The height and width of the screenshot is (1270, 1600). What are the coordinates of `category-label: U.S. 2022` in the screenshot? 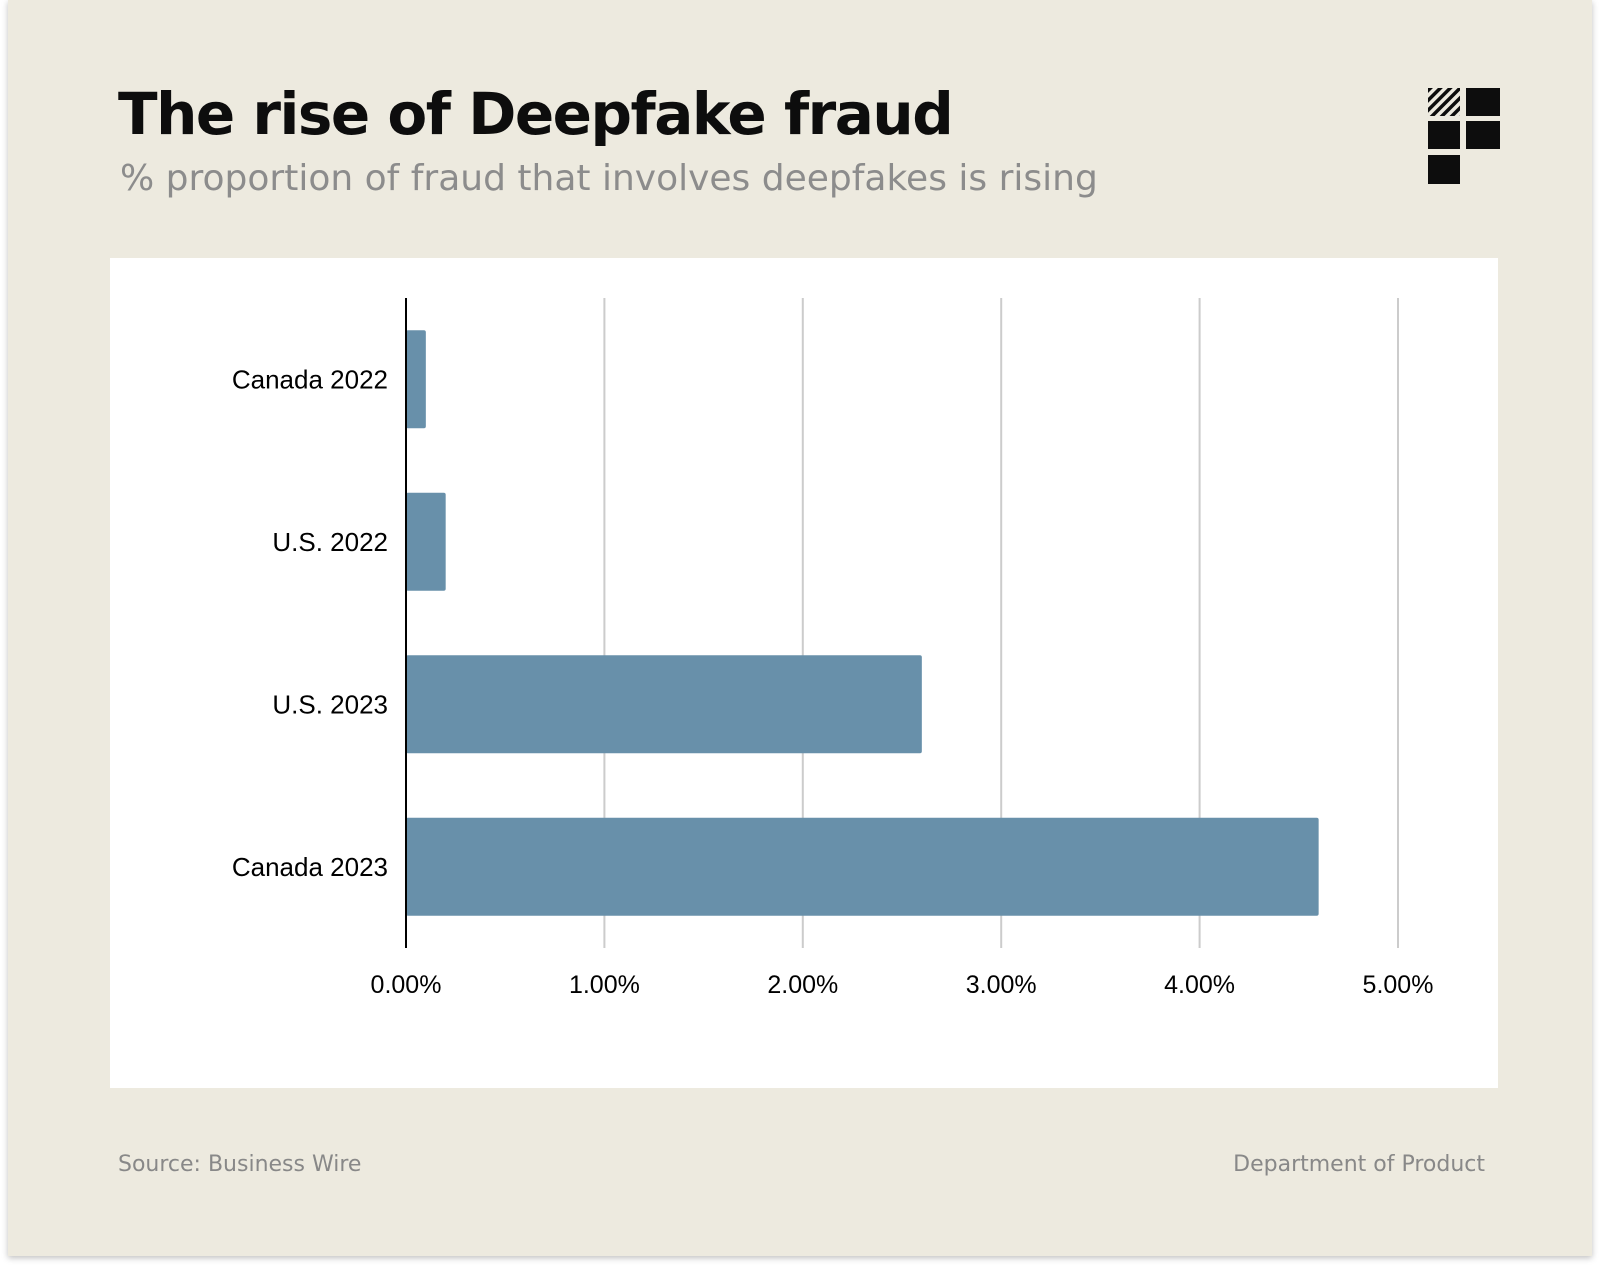 It's located at (330, 542).